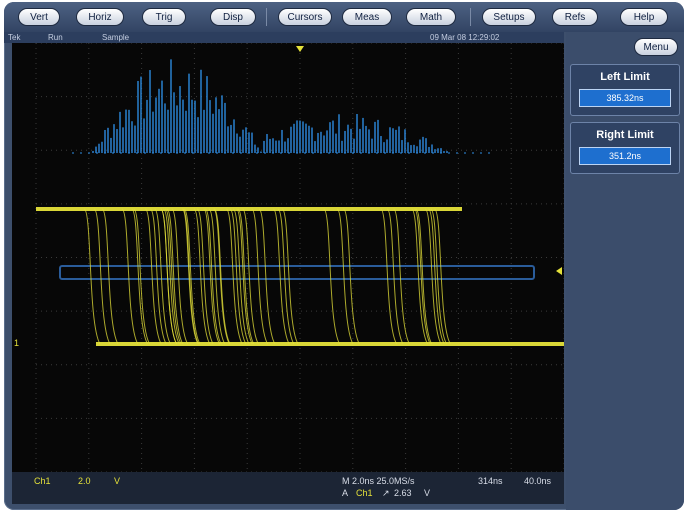 This screenshot has width=688, height=514. I want to click on channel-label: Ch1, so click(42, 481).